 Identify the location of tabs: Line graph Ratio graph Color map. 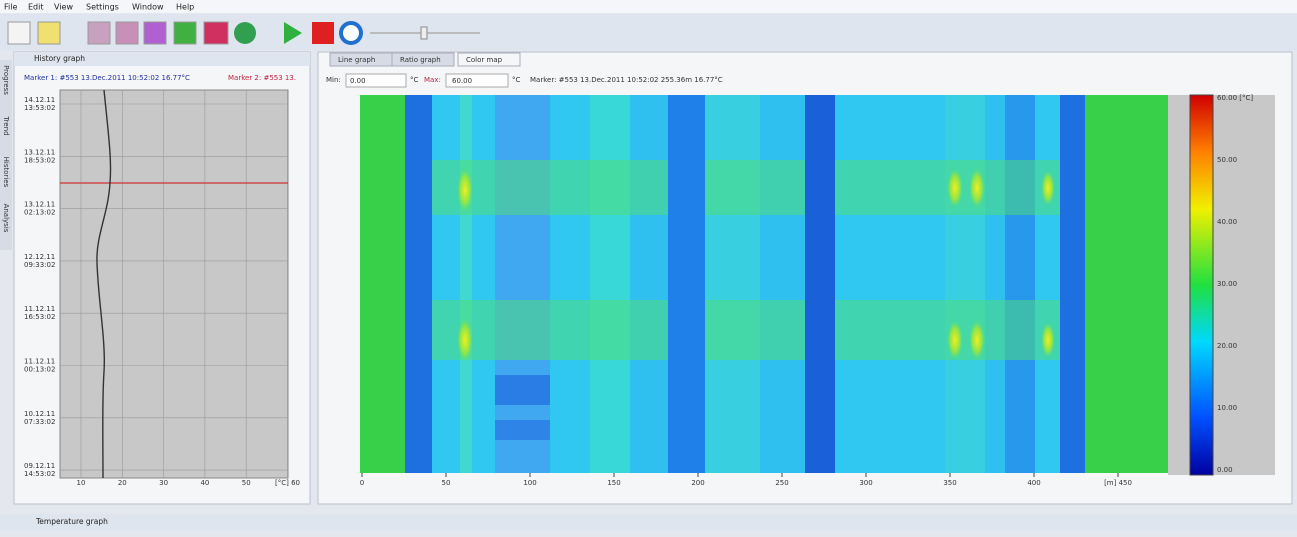
(425, 59).